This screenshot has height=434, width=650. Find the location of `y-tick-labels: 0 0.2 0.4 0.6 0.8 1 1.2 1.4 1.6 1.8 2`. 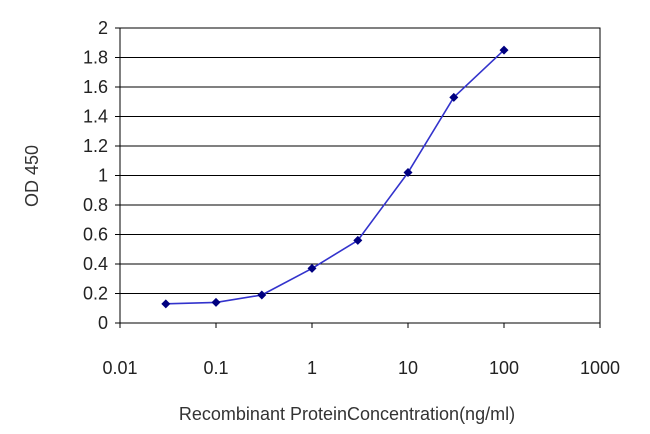

y-tick-labels: 0 0.2 0.4 0.6 0.8 1 1.2 1.4 1.6 1.8 2 is located at coordinates (95, 175).